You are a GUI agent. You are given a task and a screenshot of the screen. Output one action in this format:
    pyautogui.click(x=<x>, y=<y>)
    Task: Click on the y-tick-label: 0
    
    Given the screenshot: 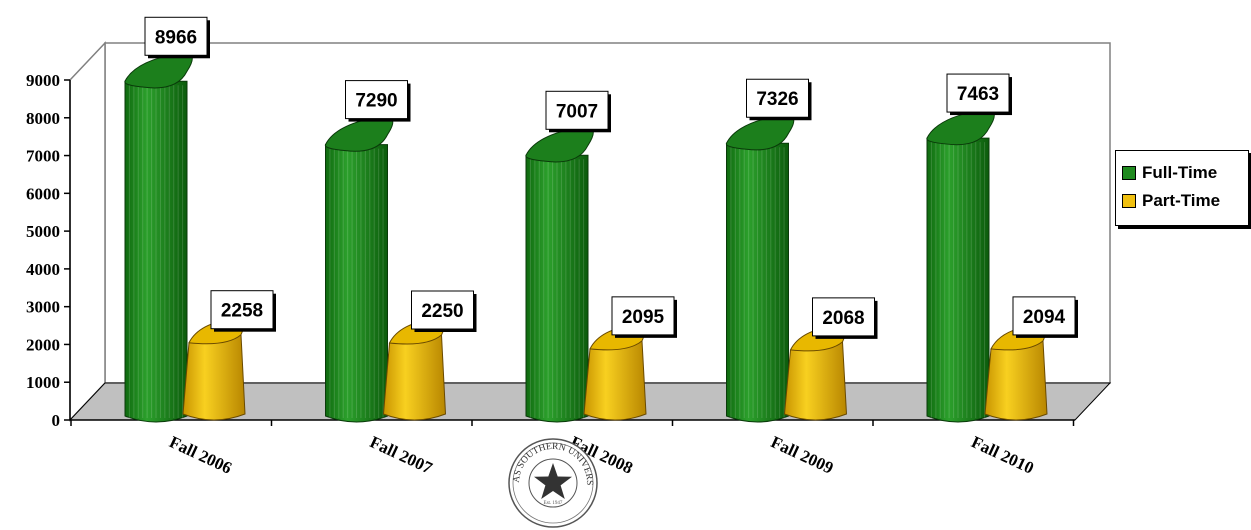 What is the action you would take?
    pyautogui.click(x=56, y=420)
    